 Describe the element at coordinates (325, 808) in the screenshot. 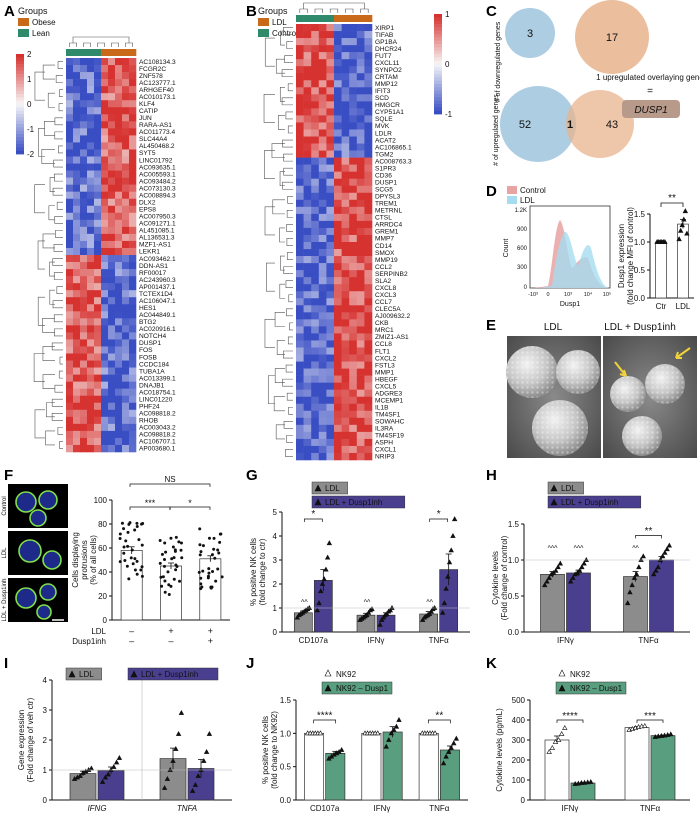

I see `x-tick-label: CD107a` at that location.